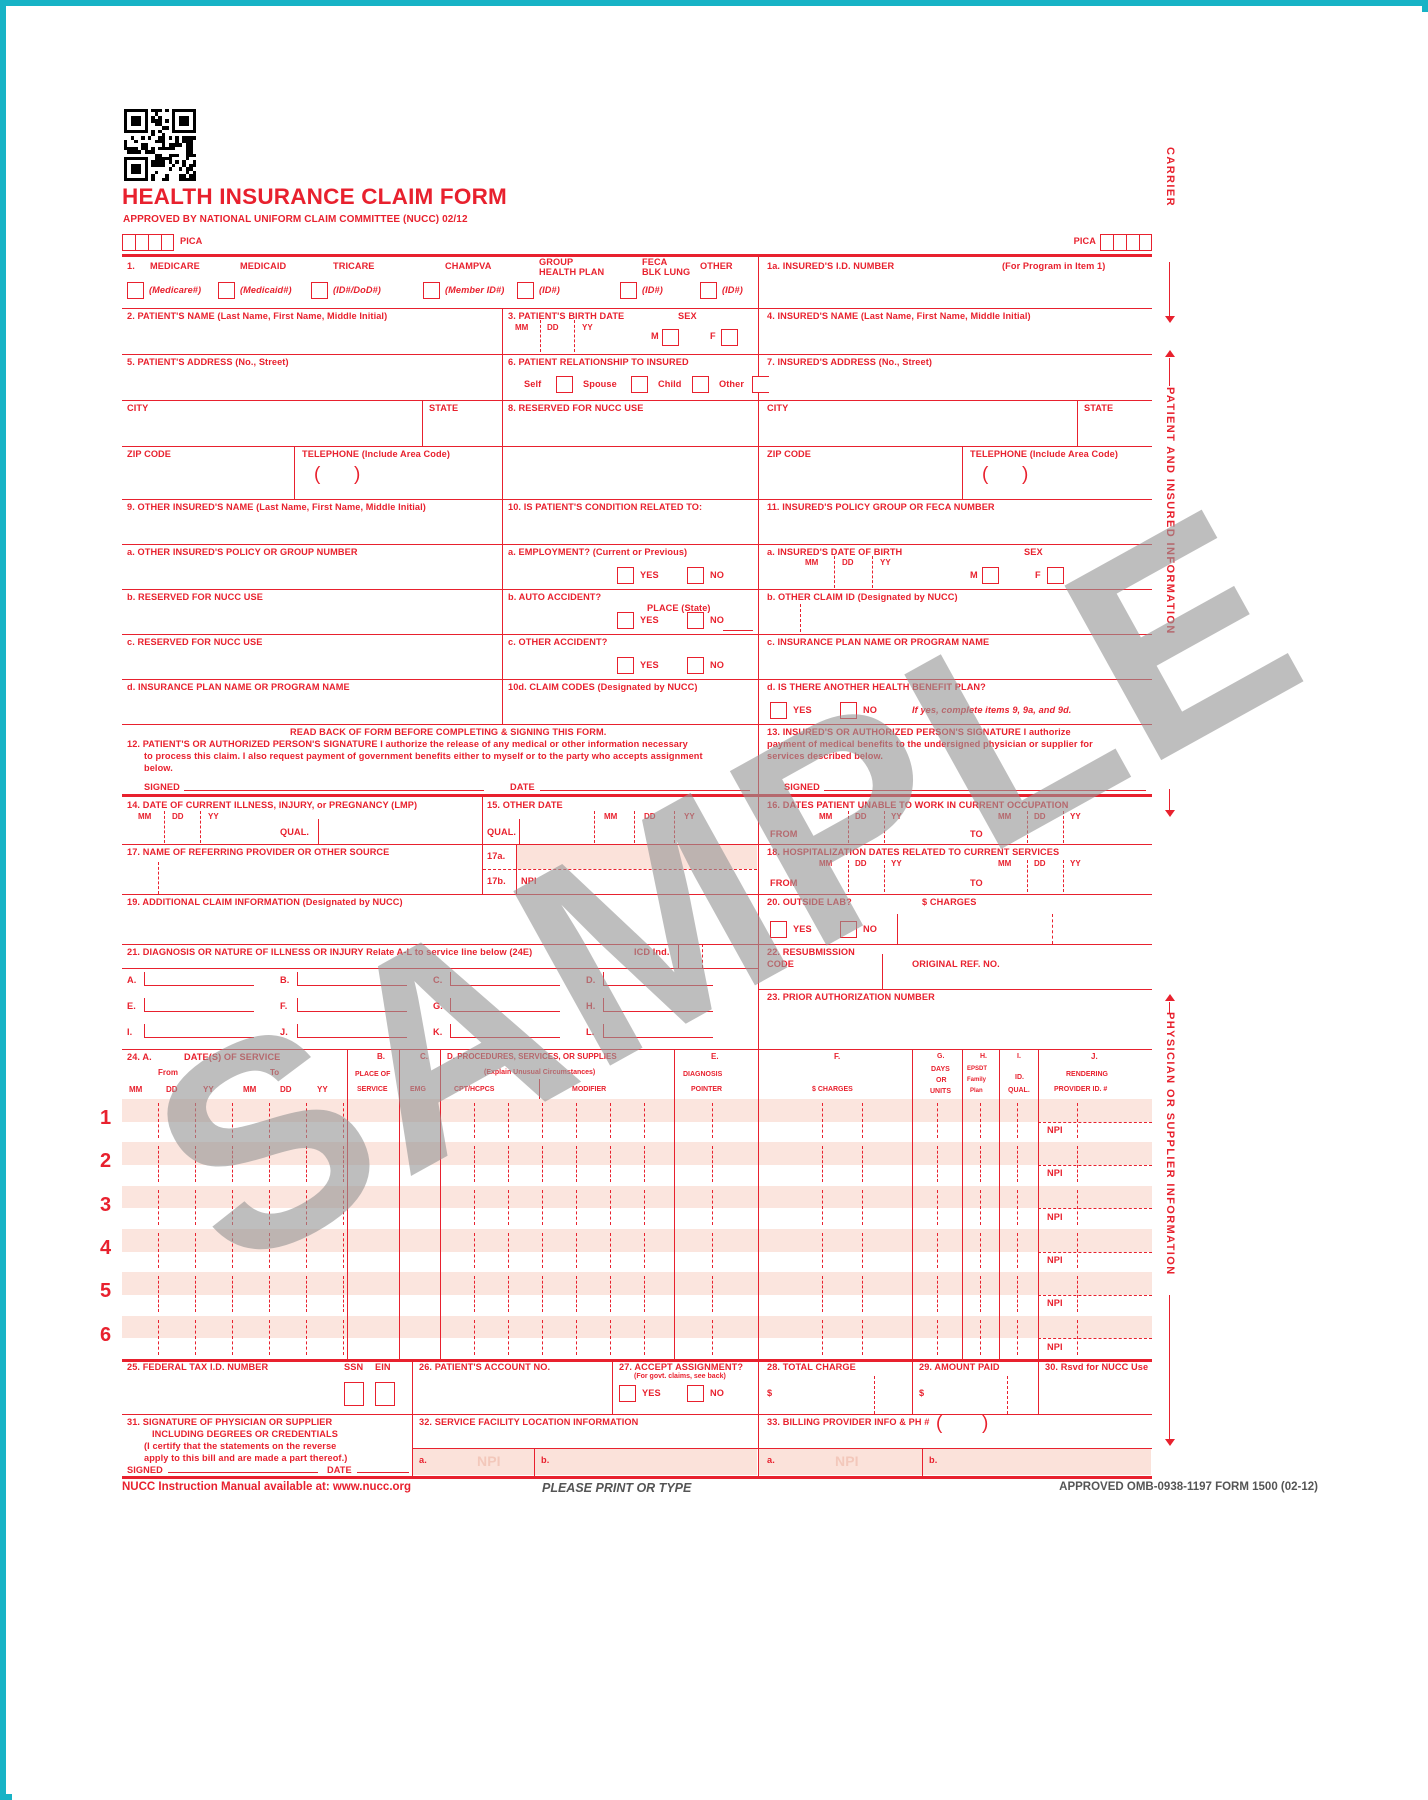 The height and width of the screenshot is (1800, 1428). Describe the element at coordinates (627, 1393) in the screenshot. I see `item27-yes-checkbox` at that location.